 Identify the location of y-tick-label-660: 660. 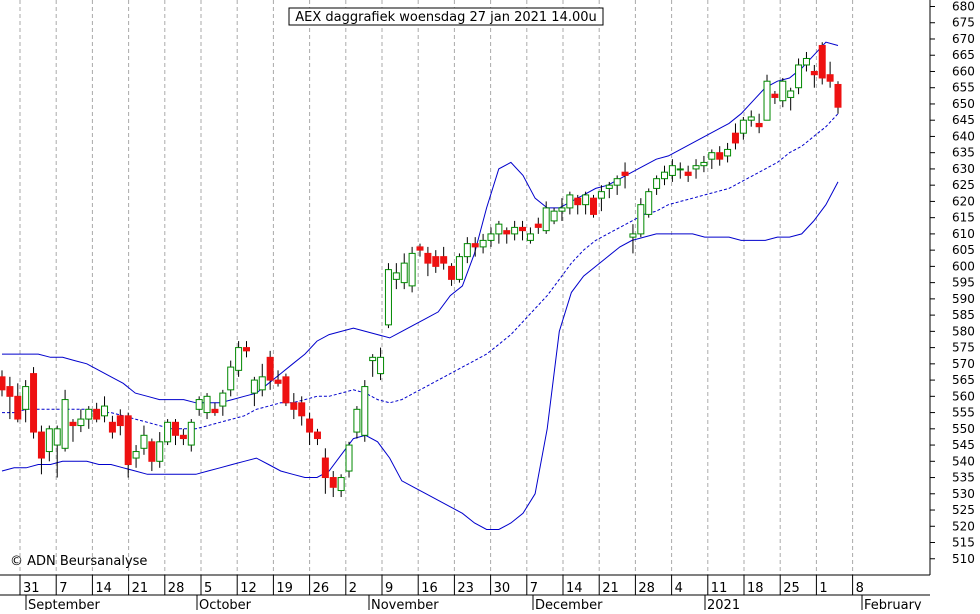
(963, 71).